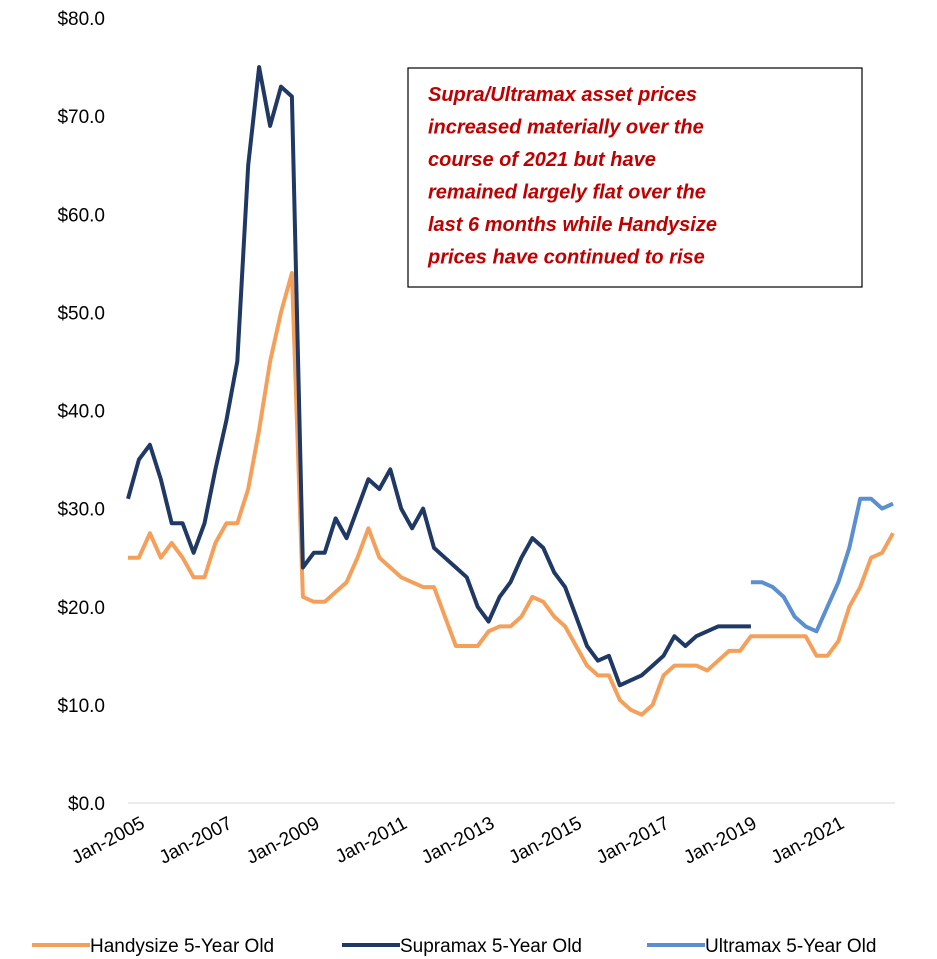 This screenshot has width=937, height=959. Describe the element at coordinates (562, 95) in the screenshot. I see `annotation-text: Supra/Ultramax asset prices` at that location.